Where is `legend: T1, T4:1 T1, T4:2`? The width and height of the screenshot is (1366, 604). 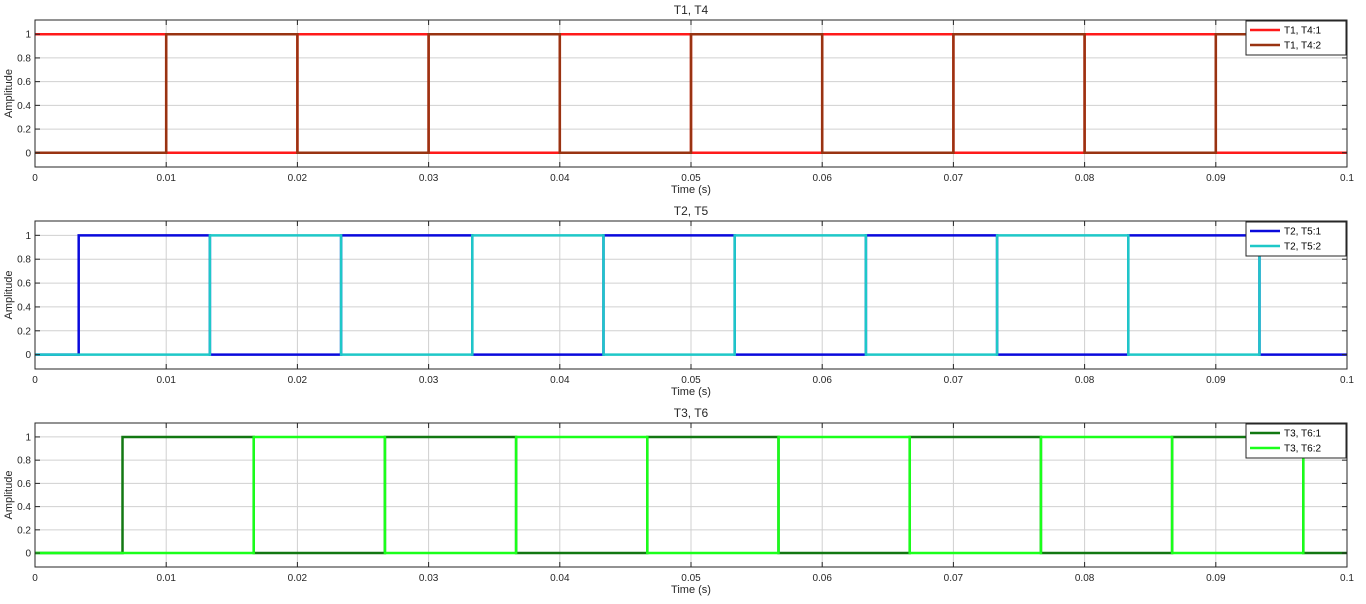 legend: T1, T4:1 T1, T4:2 is located at coordinates (1296, 38).